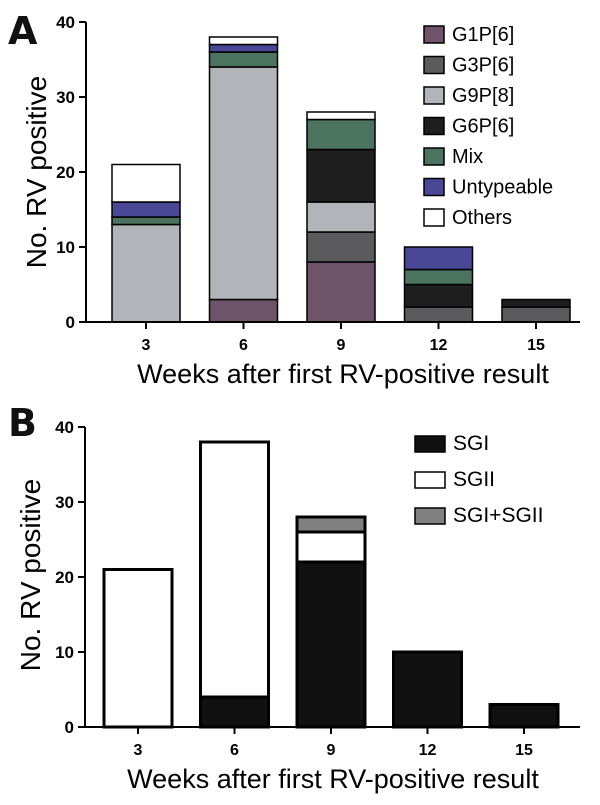 The image size is (600, 805). I want to click on legend-label-mix: Mix, so click(467, 157).